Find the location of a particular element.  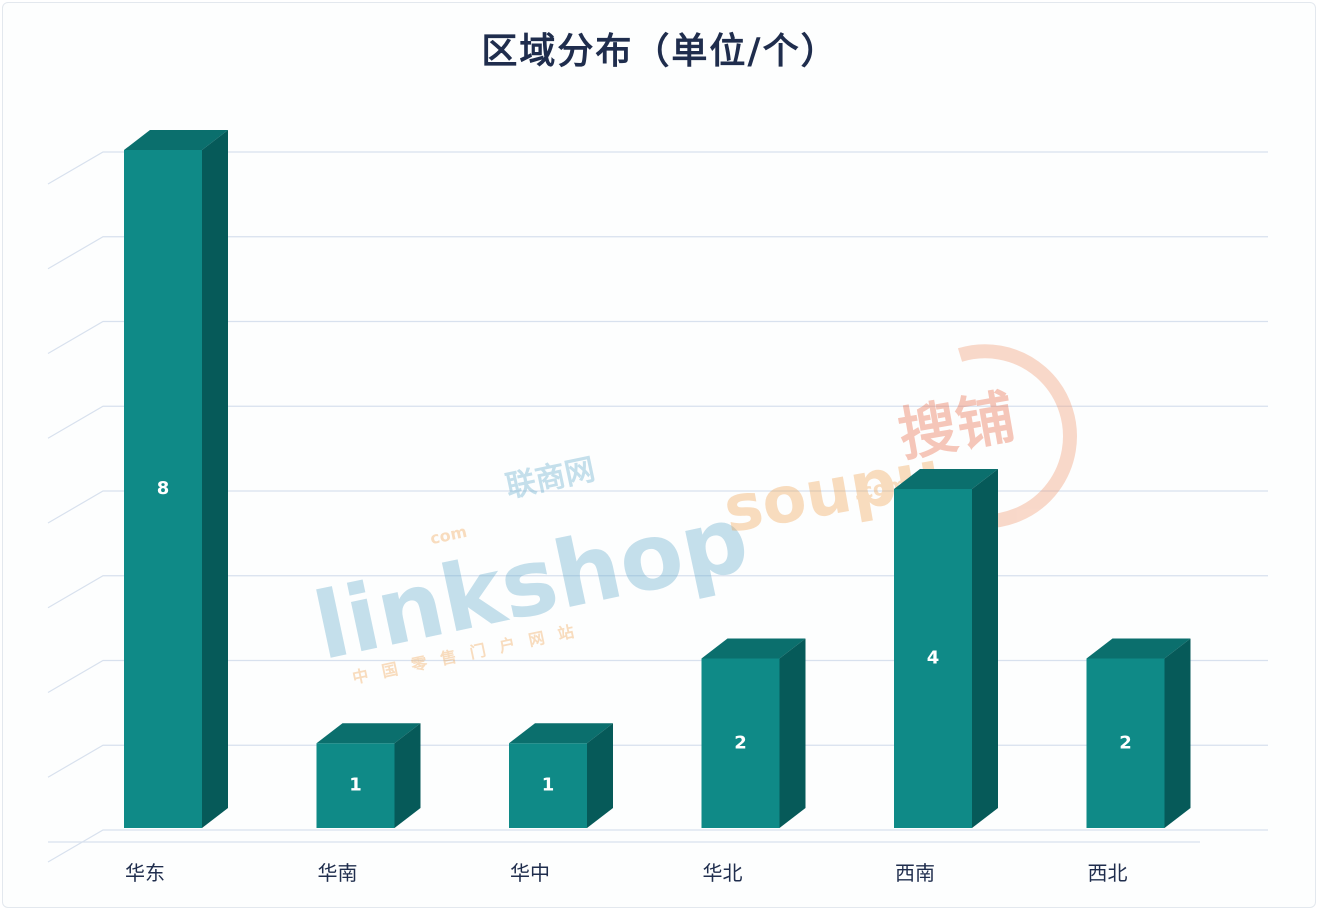

linkshop-watermark: linkshop 联商网 com 中国零售门户网站 is located at coordinates (531, 569).